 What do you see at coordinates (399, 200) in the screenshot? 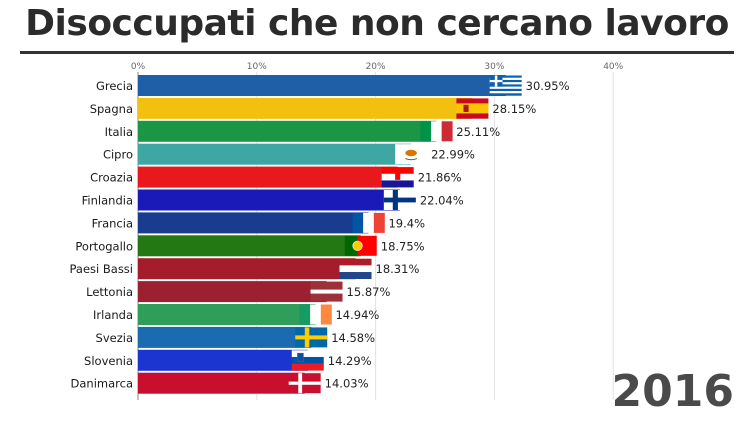
I see `finland-flag` at bounding box center [399, 200].